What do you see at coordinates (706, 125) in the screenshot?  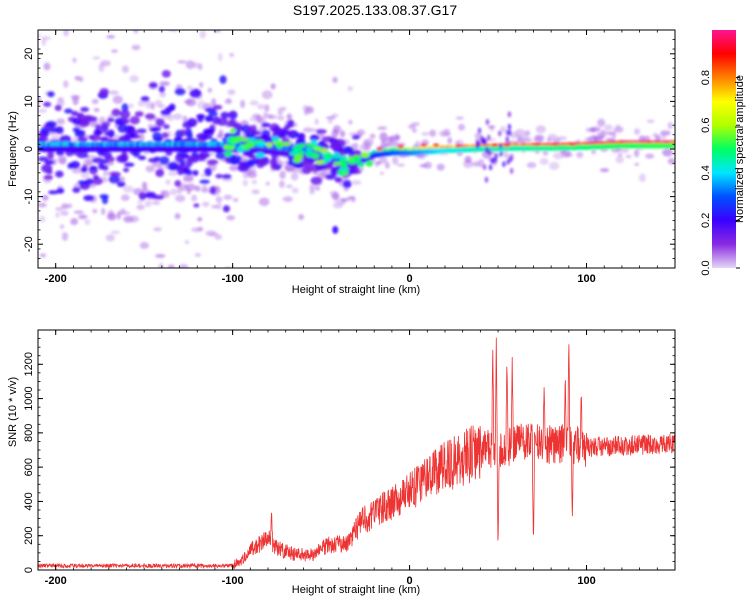 I see `colorbar-tick-label: 0.6` at bounding box center [706, 125].